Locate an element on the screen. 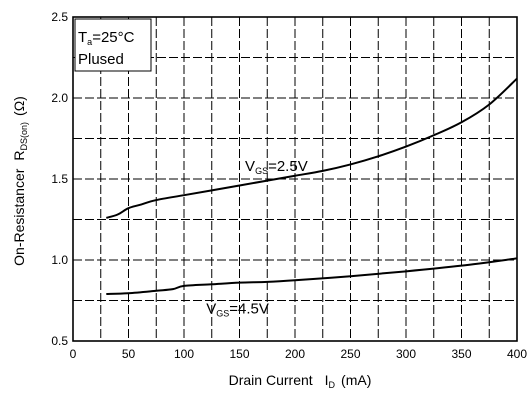 This screenshot has height=394, width=530. conditions-box: Ta=25°C Plused is located at coordinates (113, 45).